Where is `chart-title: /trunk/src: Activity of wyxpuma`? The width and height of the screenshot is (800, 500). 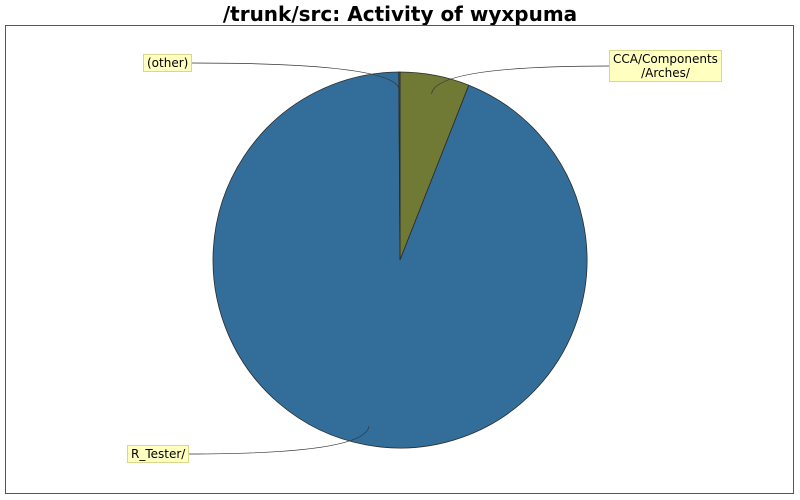 chart-title: /trunk/src: Activity of wyxpuma is located at coordinates (400, 14).